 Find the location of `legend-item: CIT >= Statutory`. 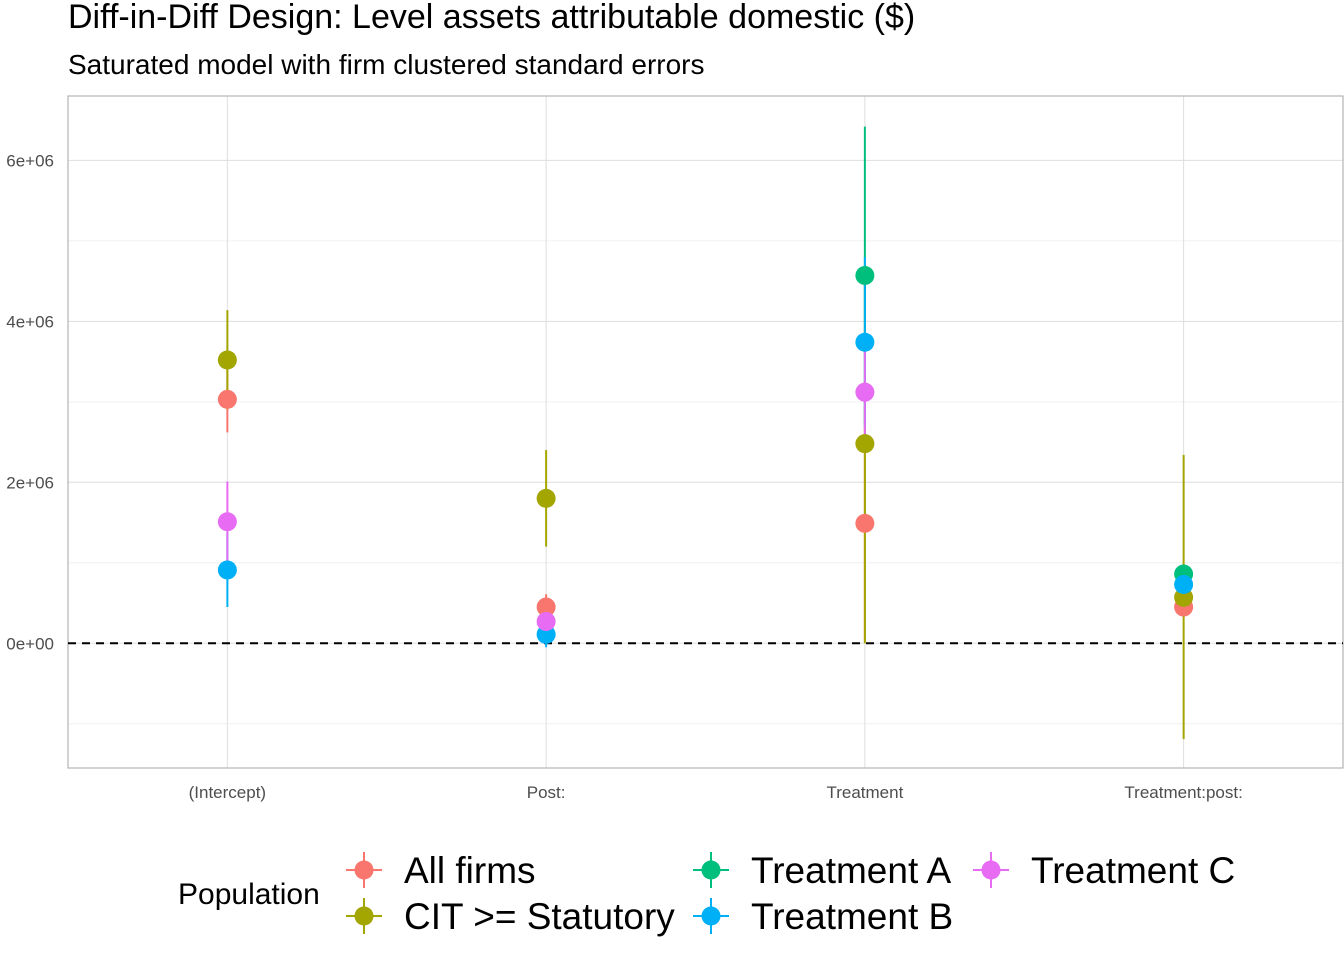

legend-item: CIT >= Statutory is located at coordinates (510, 916).